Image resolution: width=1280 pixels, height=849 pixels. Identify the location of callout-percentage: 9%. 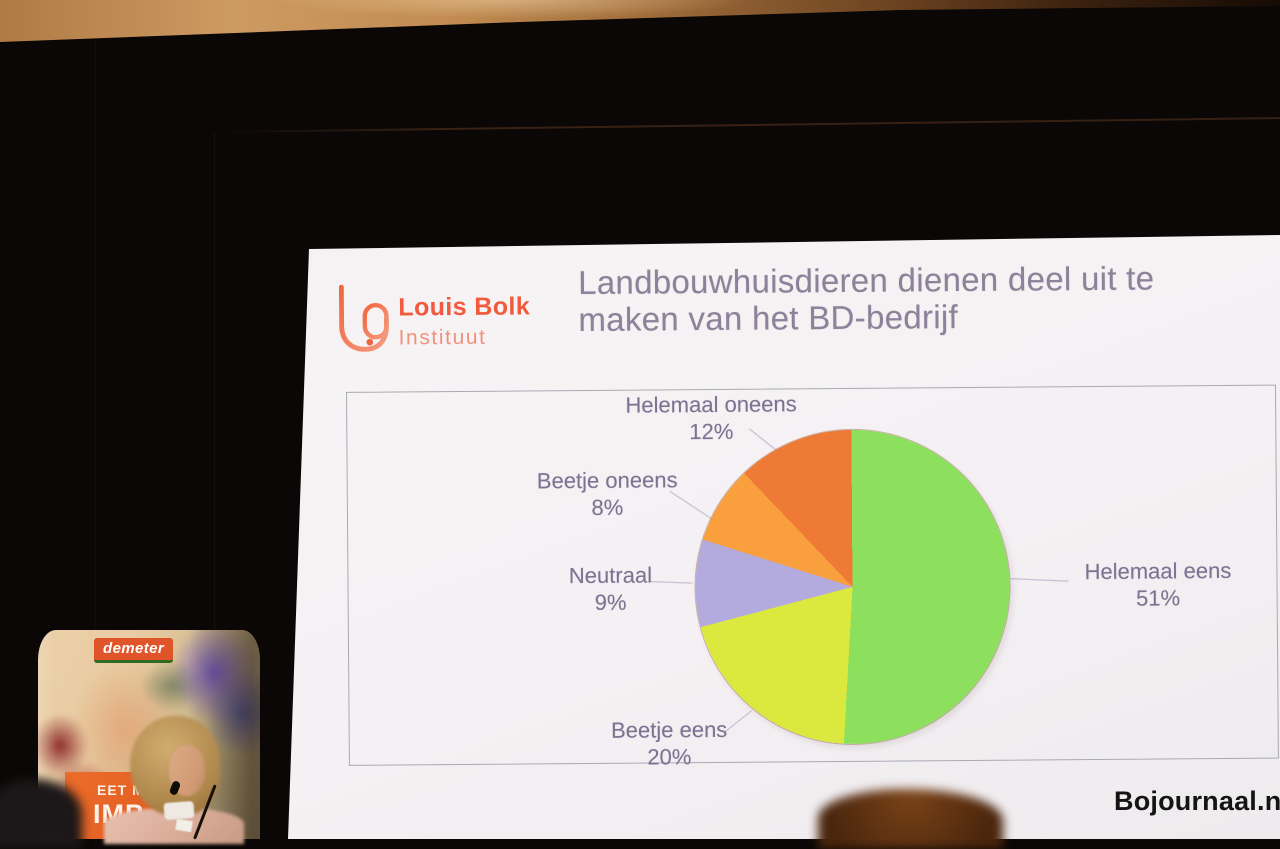
(610, 602).